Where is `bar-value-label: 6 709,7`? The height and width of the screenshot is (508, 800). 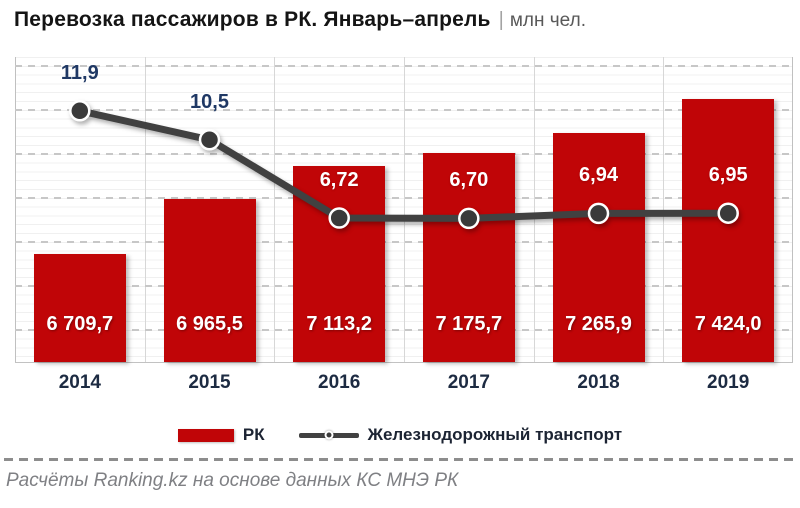
bar-value-label: 6 709,7 is located at coordinates (80, 324).